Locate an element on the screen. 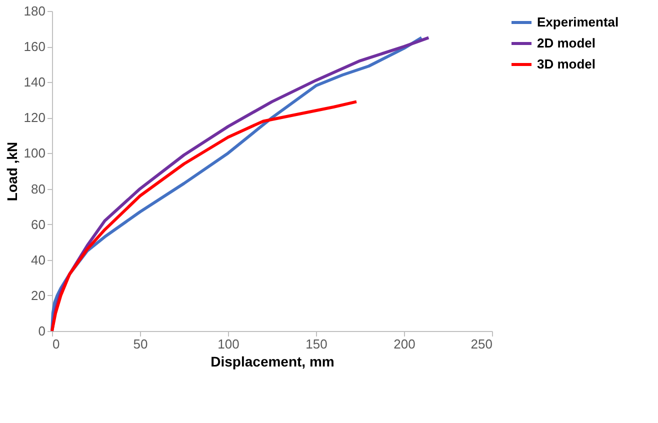 This screenshot has width=658, height=423. y-tick-label: 160 is located at coordinates (35, 46).